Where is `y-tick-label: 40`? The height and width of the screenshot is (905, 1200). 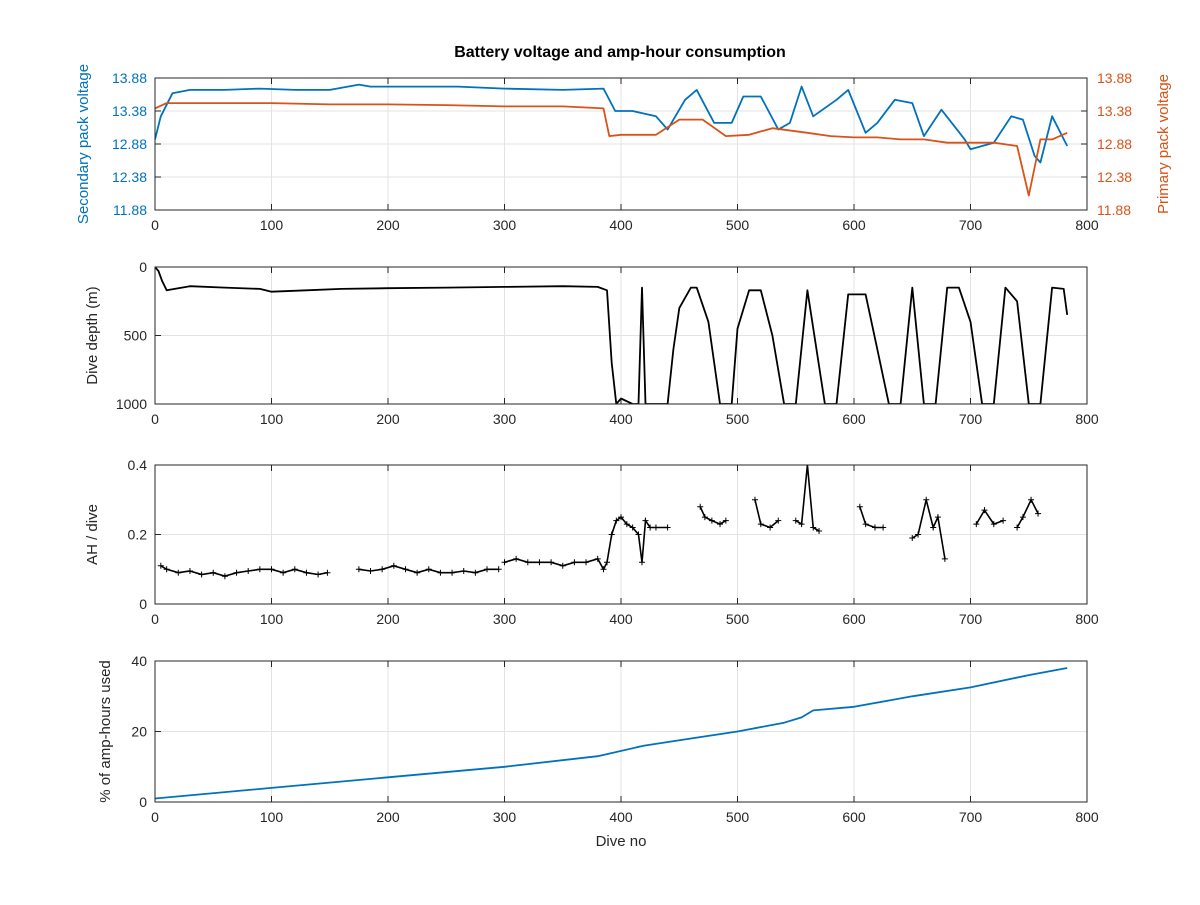
y-tick-label: 40 is located at coordinates (139, 661).